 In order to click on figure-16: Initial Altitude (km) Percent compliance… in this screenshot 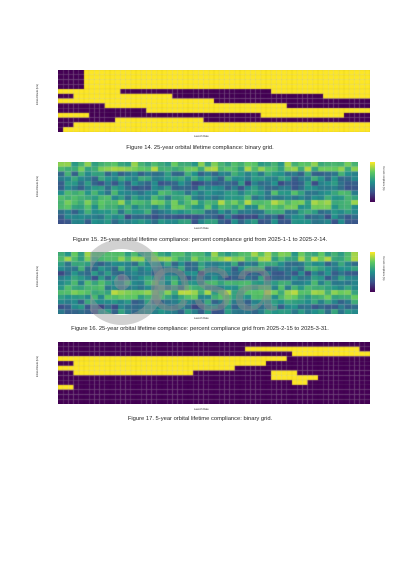, I will do `click(209, 287)`.